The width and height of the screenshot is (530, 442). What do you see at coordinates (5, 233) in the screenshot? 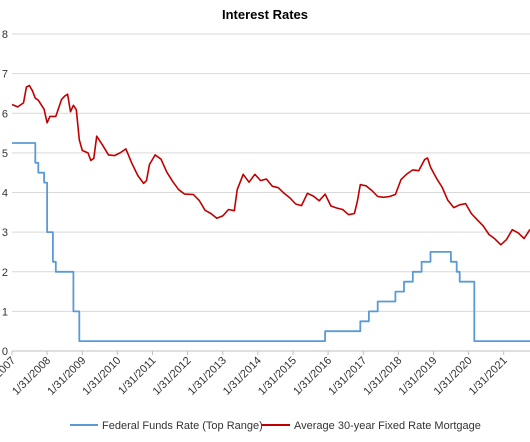
I see `y-tick-label: 3` at bounding box center [5, 233].